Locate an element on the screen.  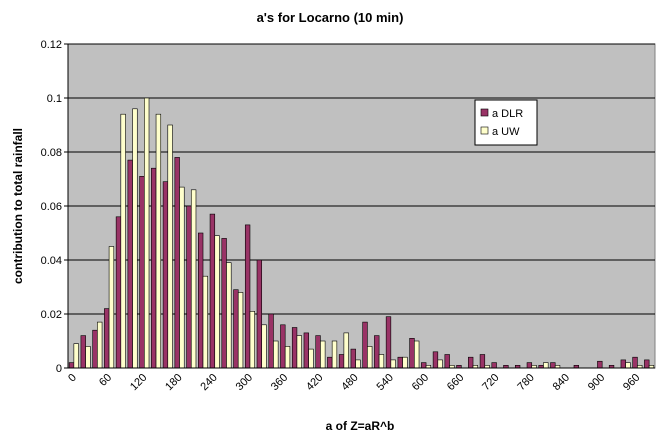
y-tick-label: 0.1 is located at coordinates (54, 99).